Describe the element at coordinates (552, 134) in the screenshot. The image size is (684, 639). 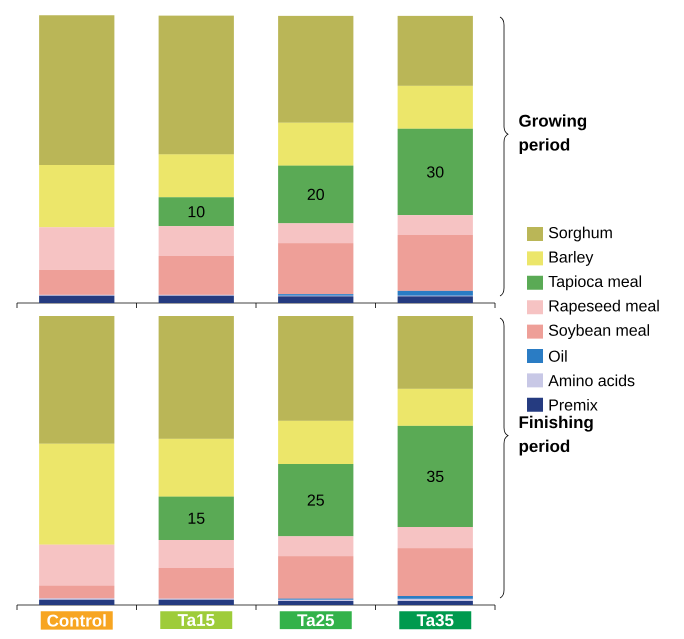
I see `text: Growing period` at that location.